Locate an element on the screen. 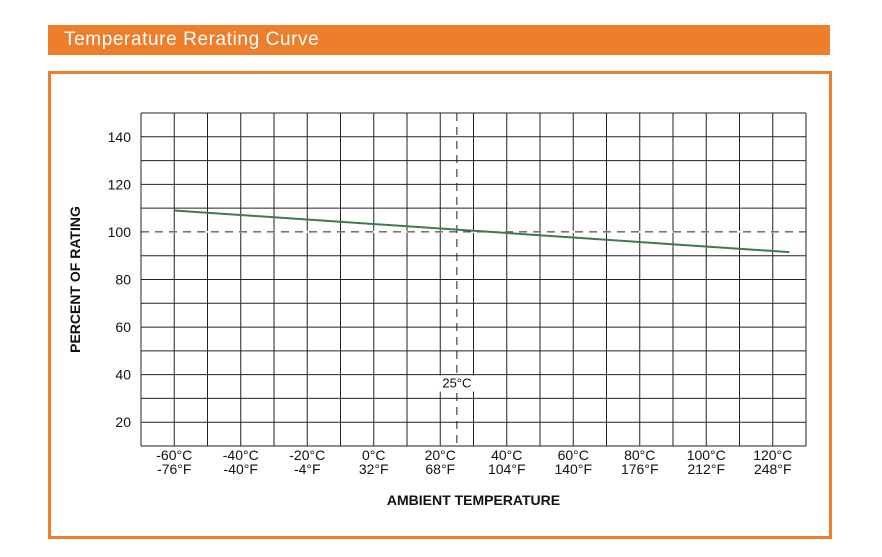 The width and height of the screenshot is (882, 557). y-tick-label: 80 is located at coordinates (123, 280).